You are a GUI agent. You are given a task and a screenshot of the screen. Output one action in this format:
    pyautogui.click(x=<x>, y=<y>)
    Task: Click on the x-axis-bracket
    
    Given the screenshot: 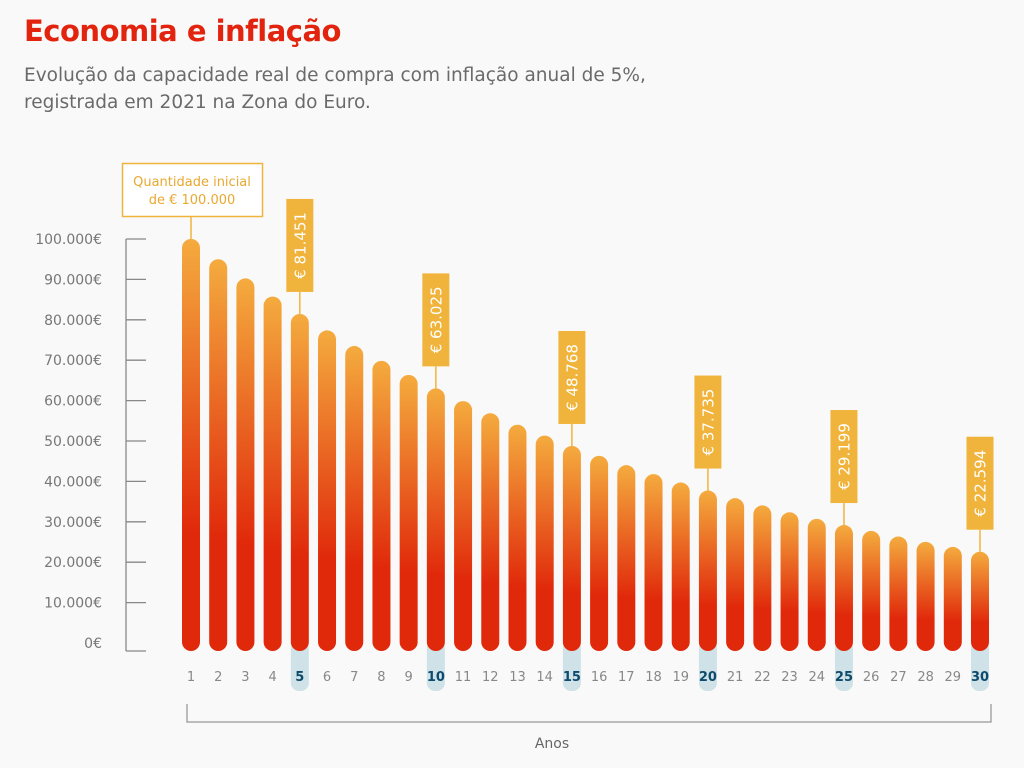 What is the action you would take?
    pyautogui.click(x=589, y=713)
    